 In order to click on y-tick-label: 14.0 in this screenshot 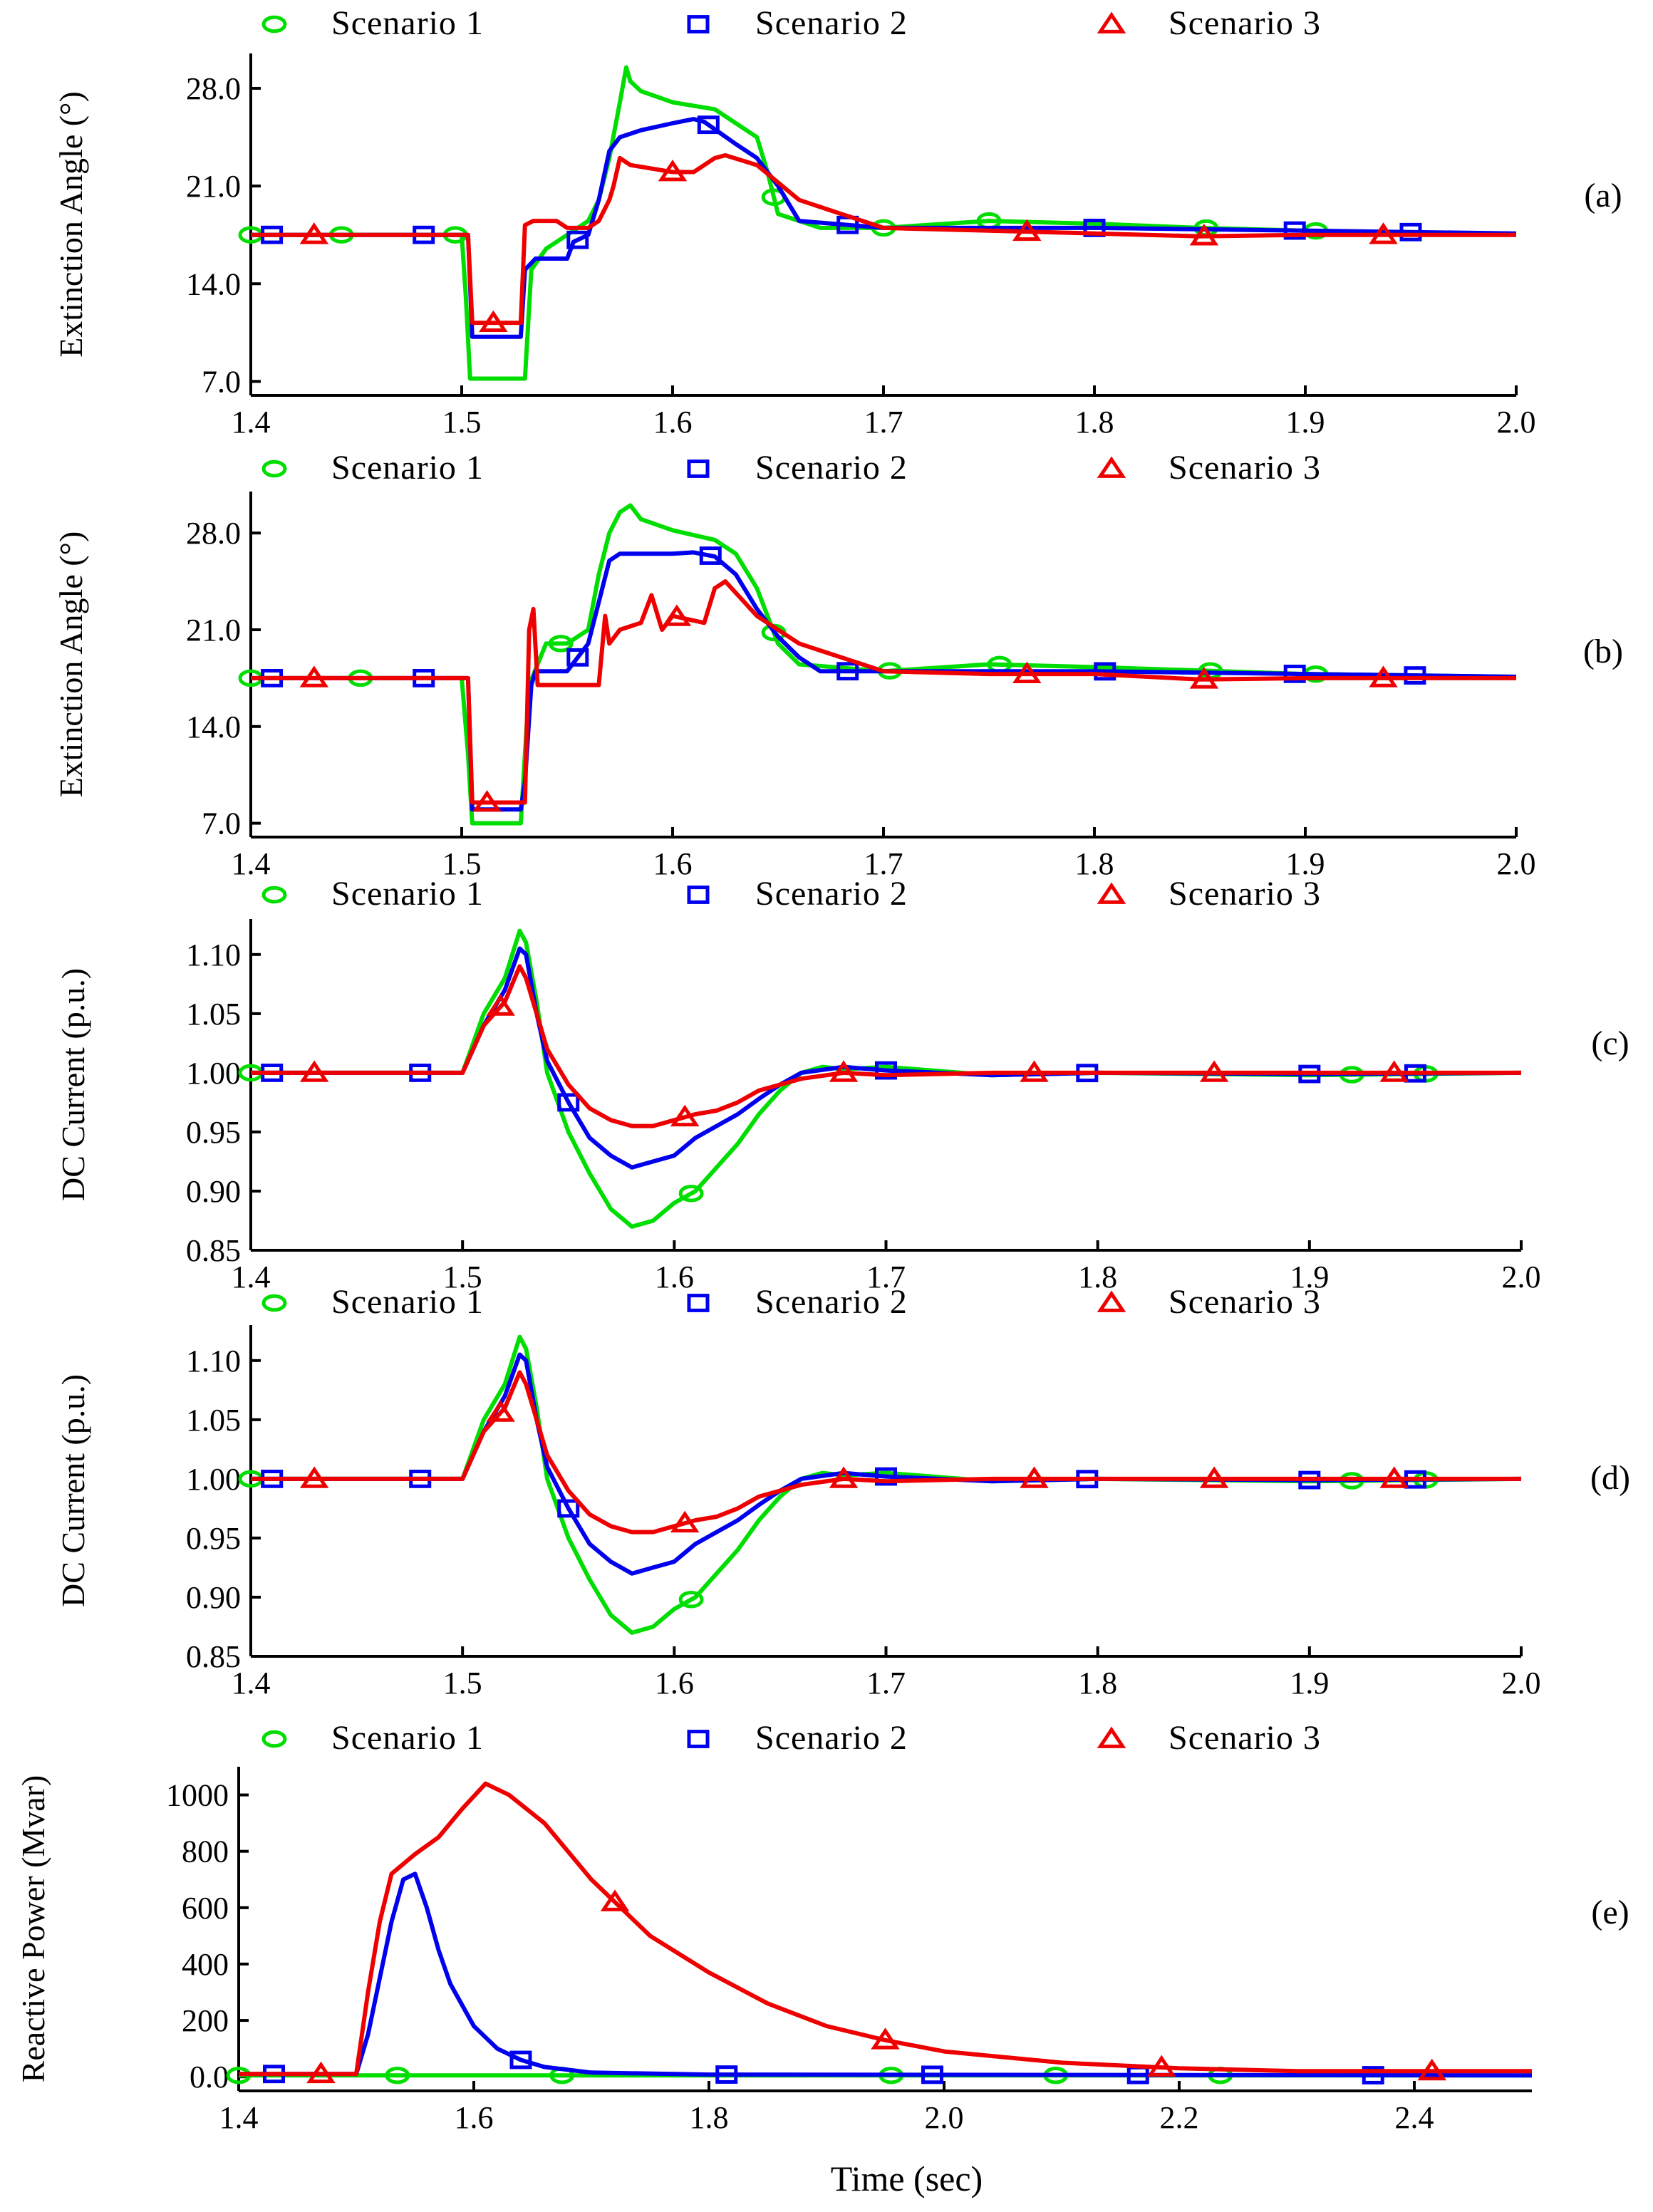, I will do `click(213, 283)`.